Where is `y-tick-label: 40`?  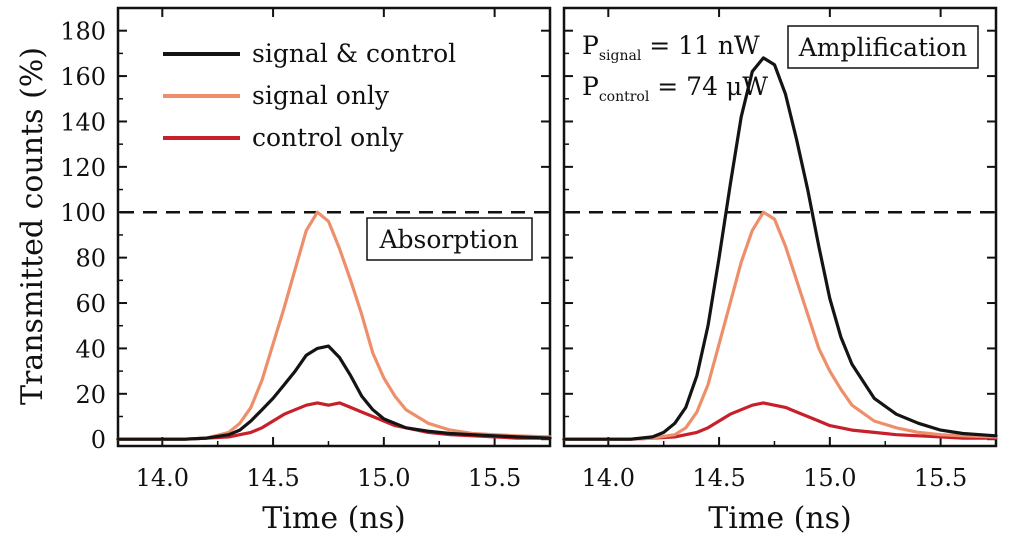 y-tick-label: 40 is located at coordinates (90, 349).